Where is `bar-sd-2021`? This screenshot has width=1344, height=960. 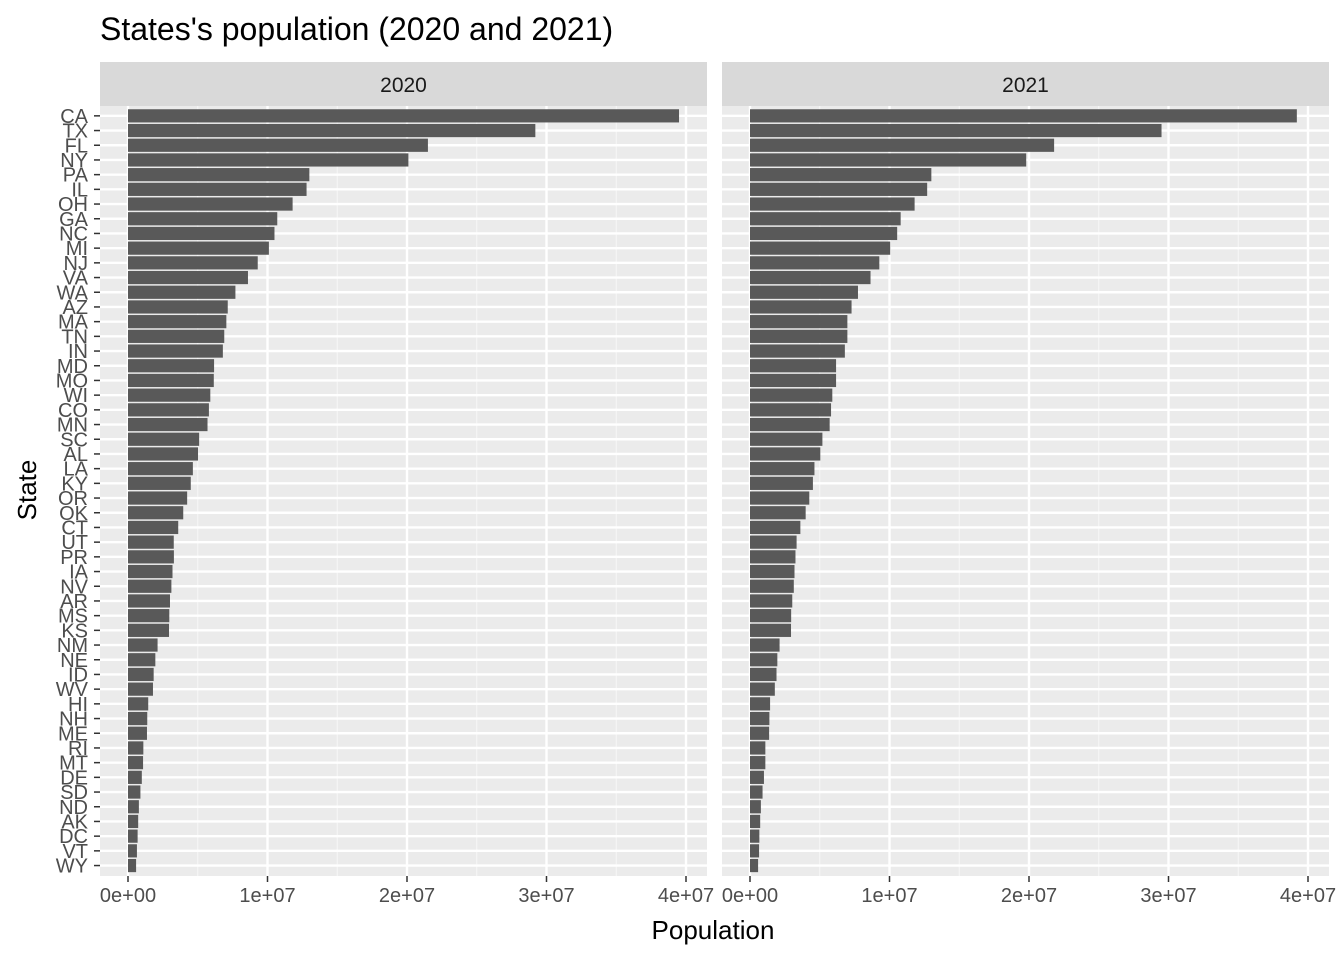 bar-sd-2021 is located at coordinates (756, 792).